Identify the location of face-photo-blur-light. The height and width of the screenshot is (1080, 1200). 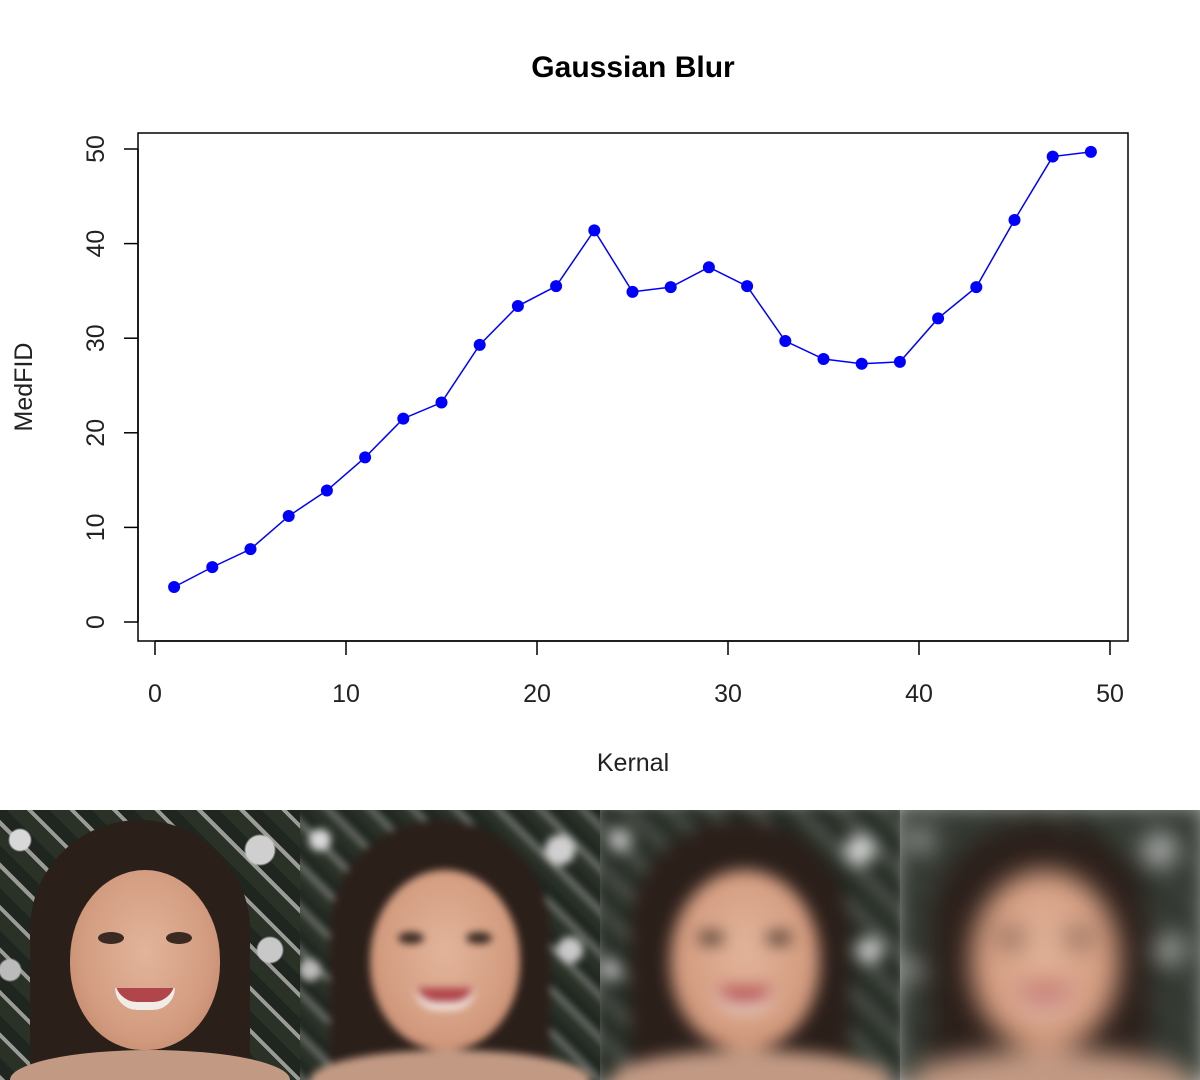
(450, 945).